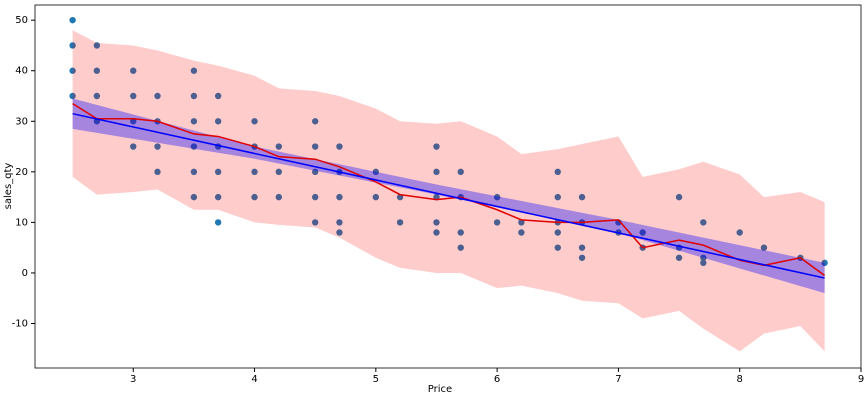 This screenshot has width=865, height=400. What do you see at coordinates (21, 172) in the screenshot?
I see `y-tick-label: 20` at bounding box center [21, 172].